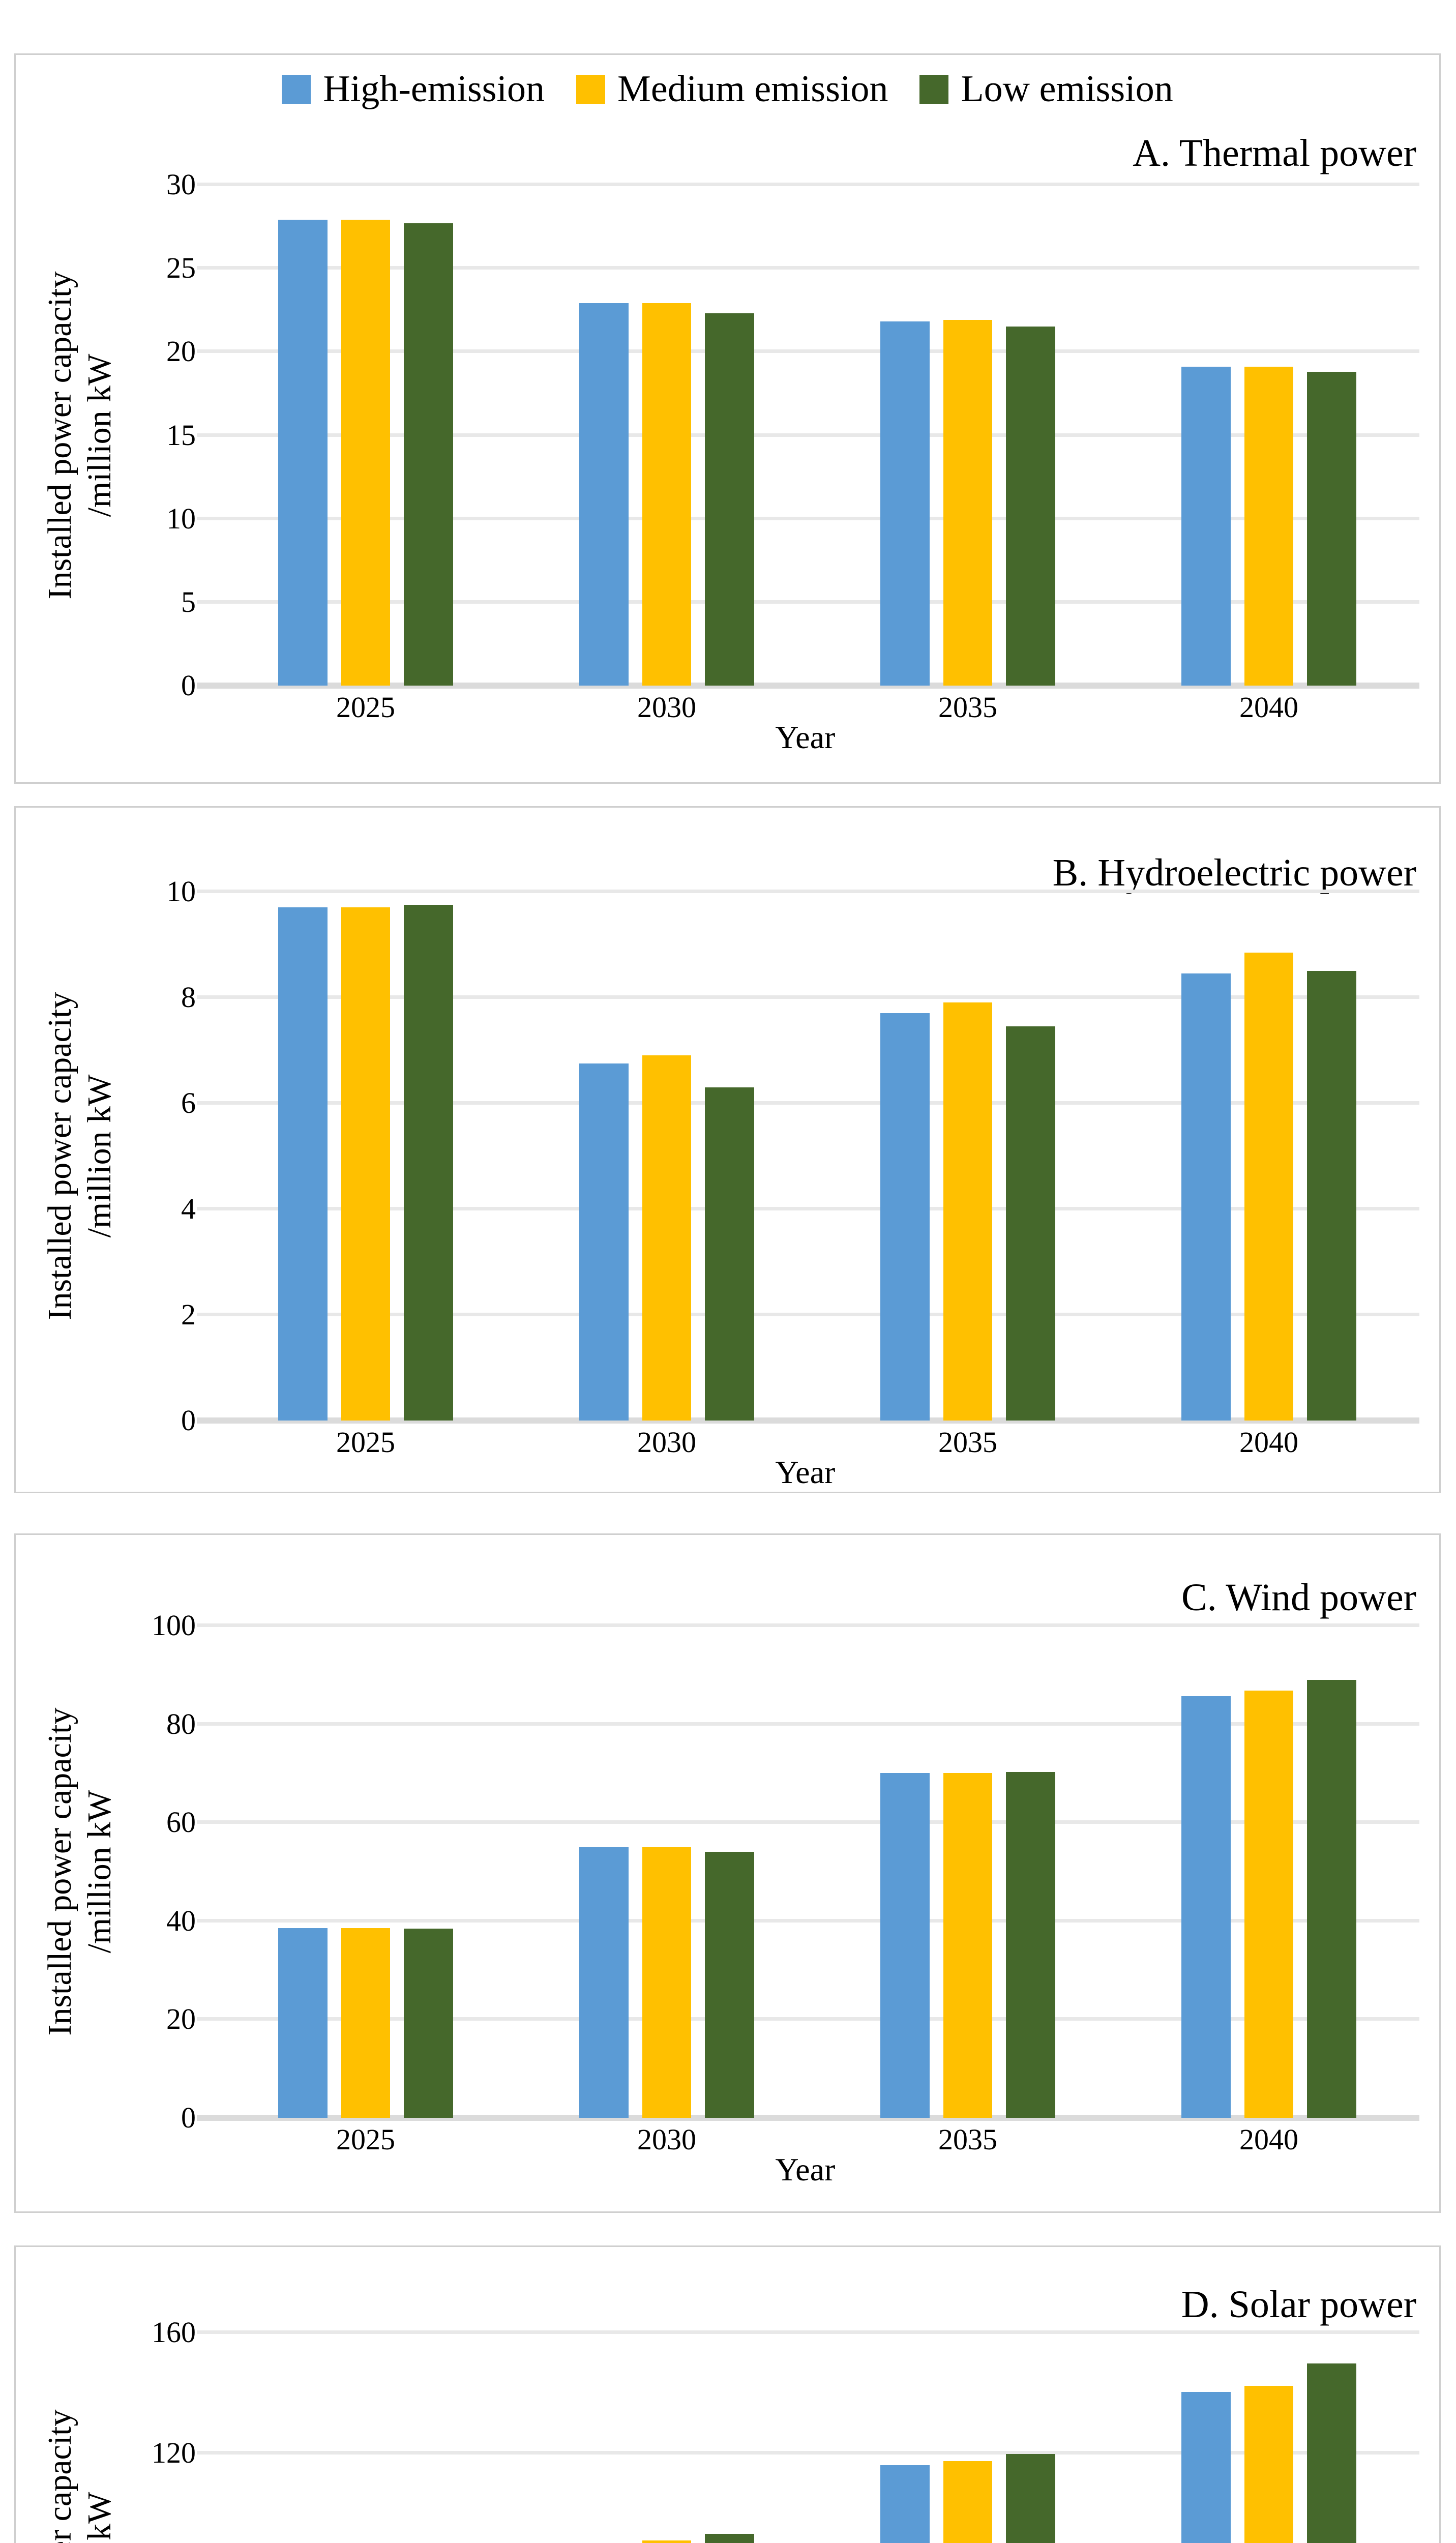 The width and height of the screenshot is (1456, 2543). What do you see at coordinates (174, 2333) in the screenshot?
I see `y-tick-label: 160` at bounding box center [174, 2333].